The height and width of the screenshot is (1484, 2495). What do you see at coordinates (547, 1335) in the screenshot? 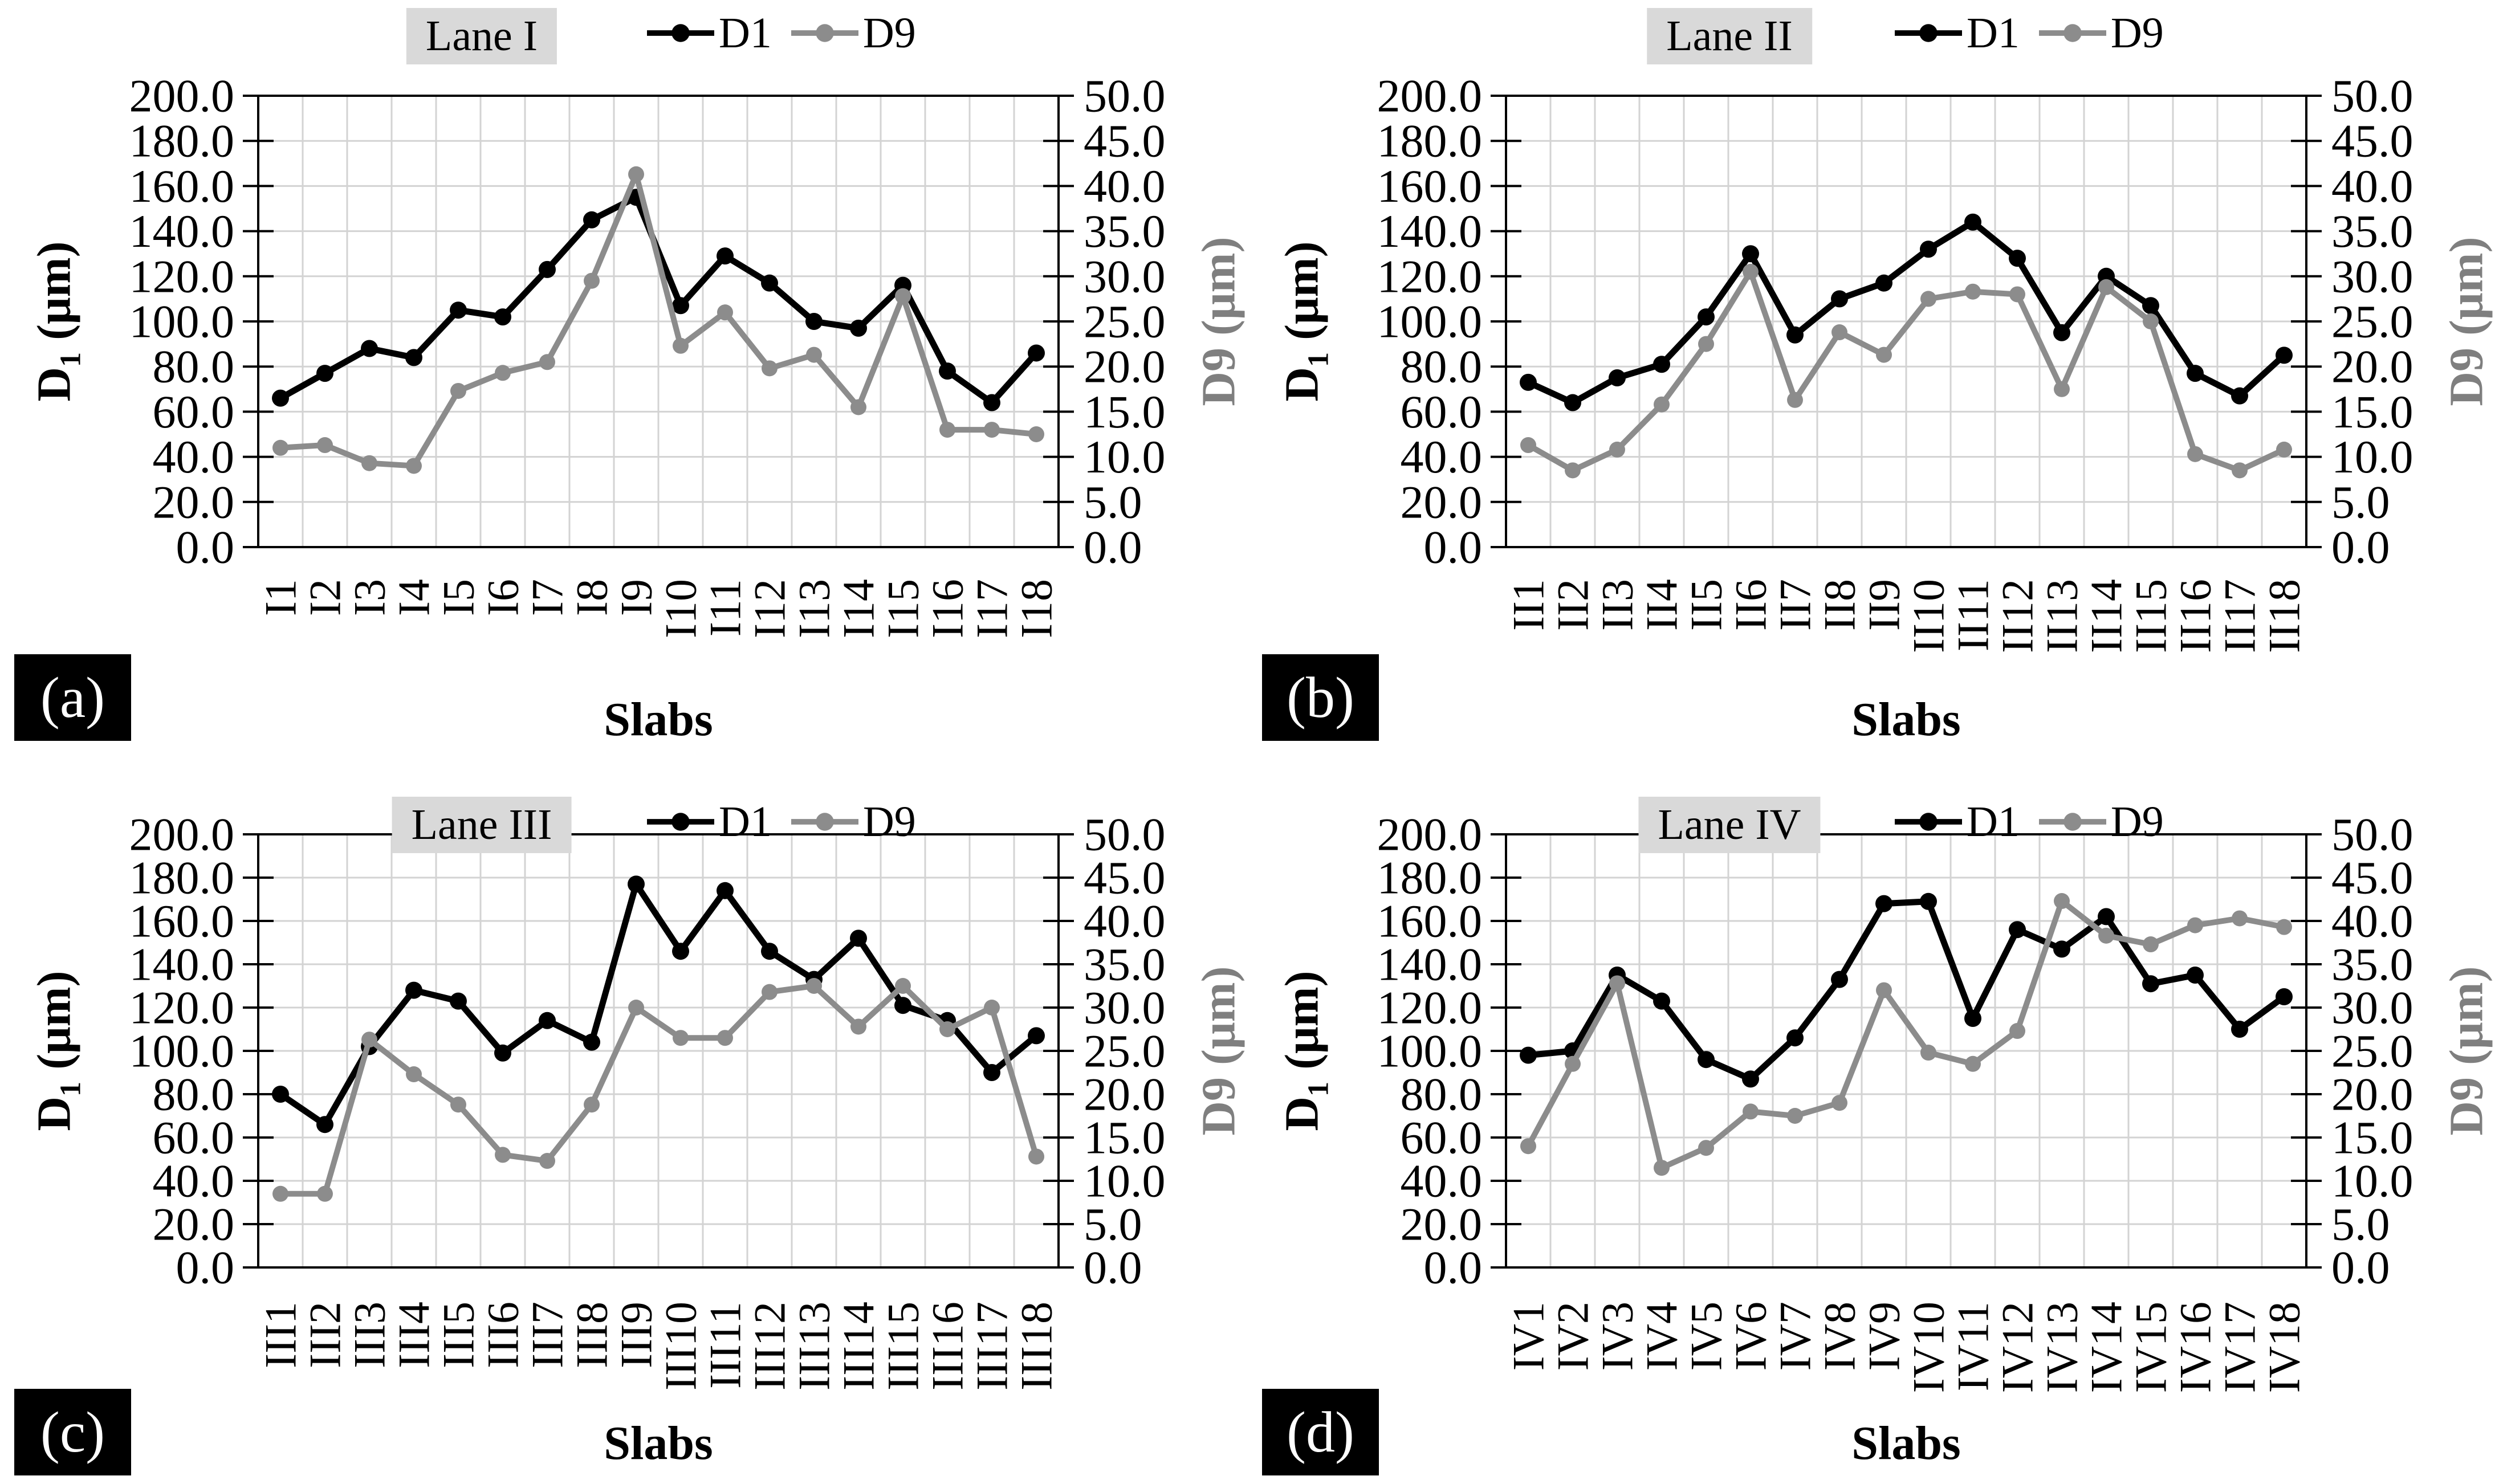
I see `x-tick-label: III7` at bounding box center [547, 1335].